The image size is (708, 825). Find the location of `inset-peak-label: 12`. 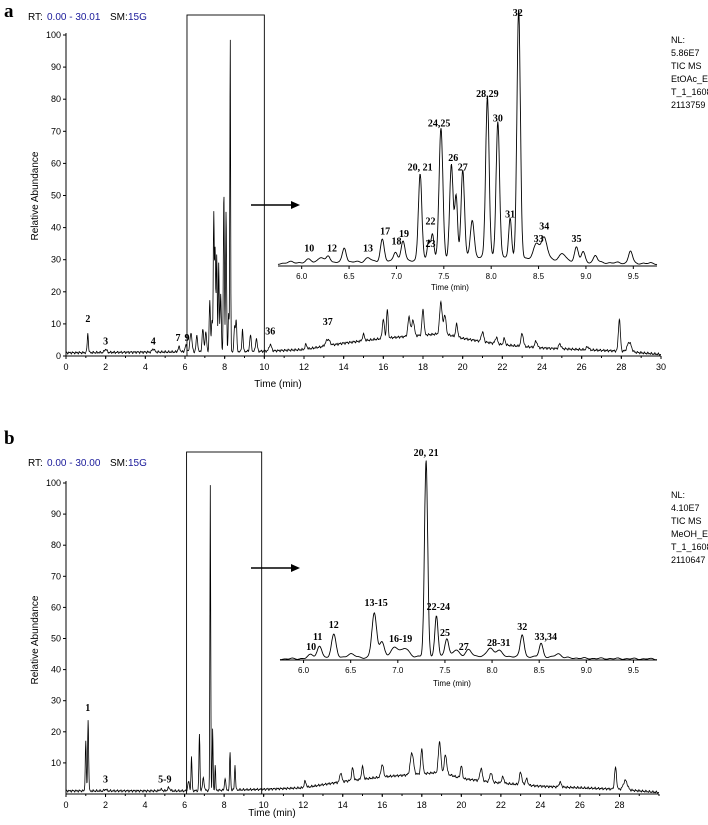

inset-peak-label: 12 is located at coordinates (332, 249).